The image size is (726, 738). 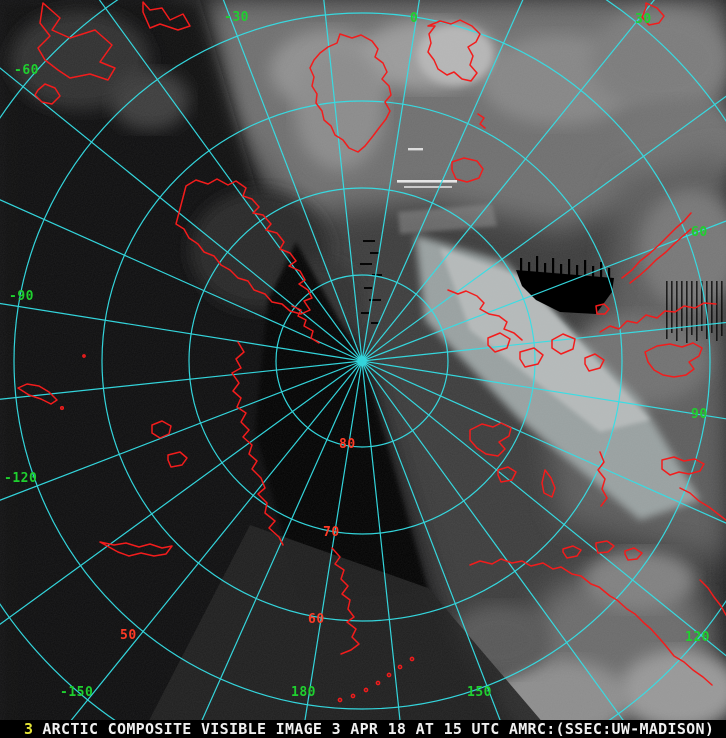 What do you see at coordinates (699, 414) in the screenshot?
I see `lon-label-90: 90` at bounding box center [699, 414].